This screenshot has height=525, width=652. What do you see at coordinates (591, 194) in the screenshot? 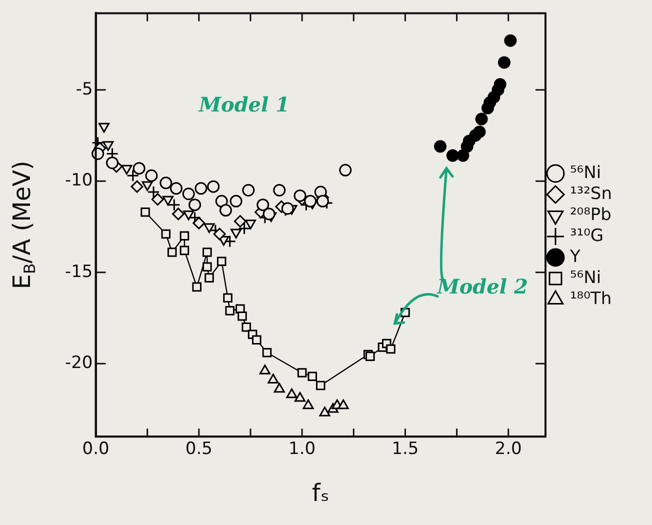
I see `legend-label: ¹³²Sn` at bounding box center [591, 194].